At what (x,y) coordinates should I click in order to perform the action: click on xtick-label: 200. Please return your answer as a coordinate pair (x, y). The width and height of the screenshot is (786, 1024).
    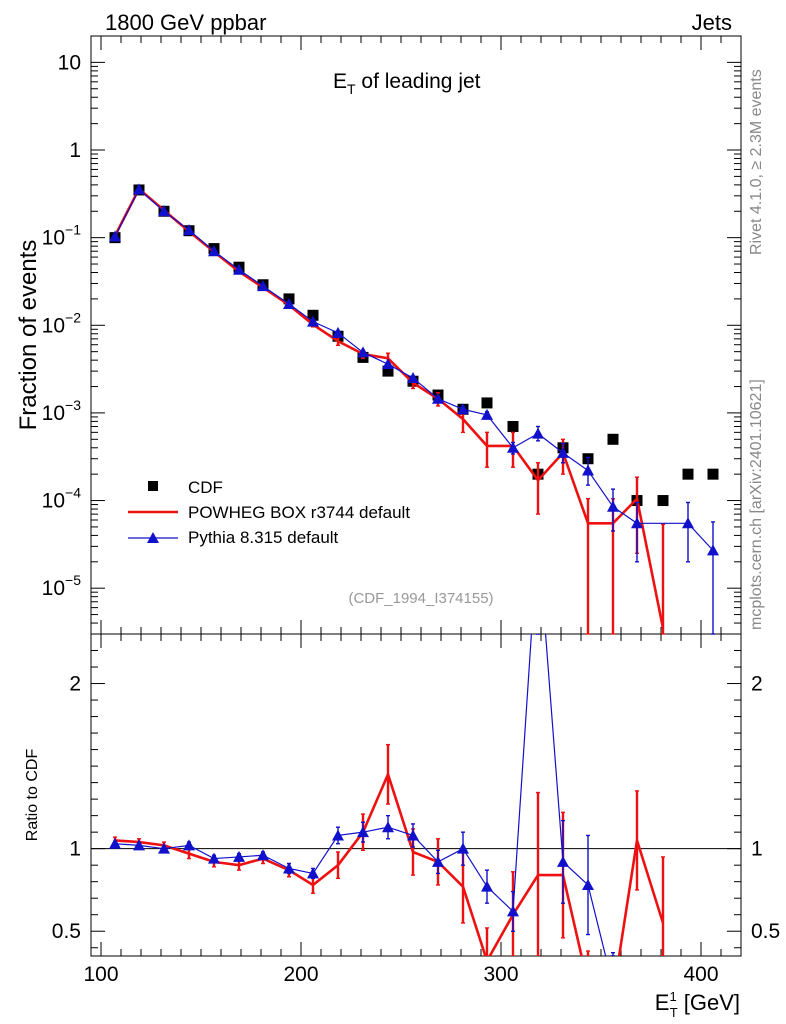
    Looking at the image, I should click on (300, 974).